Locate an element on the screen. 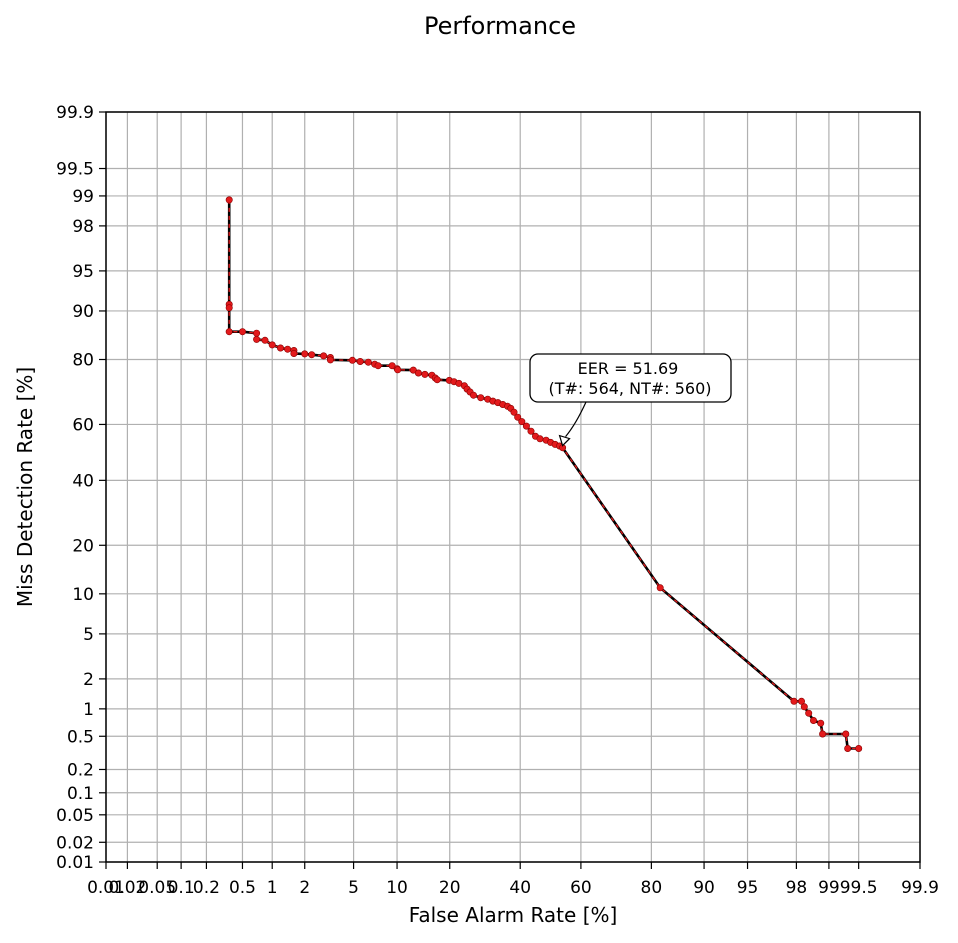  eer-annotation-box is located at coordinates (630, 378).